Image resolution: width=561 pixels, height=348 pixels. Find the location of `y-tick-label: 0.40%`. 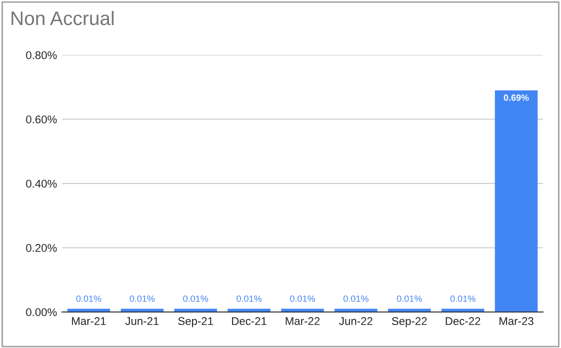

y-tick-label: 0.40% is located at coordinates (41, 184).